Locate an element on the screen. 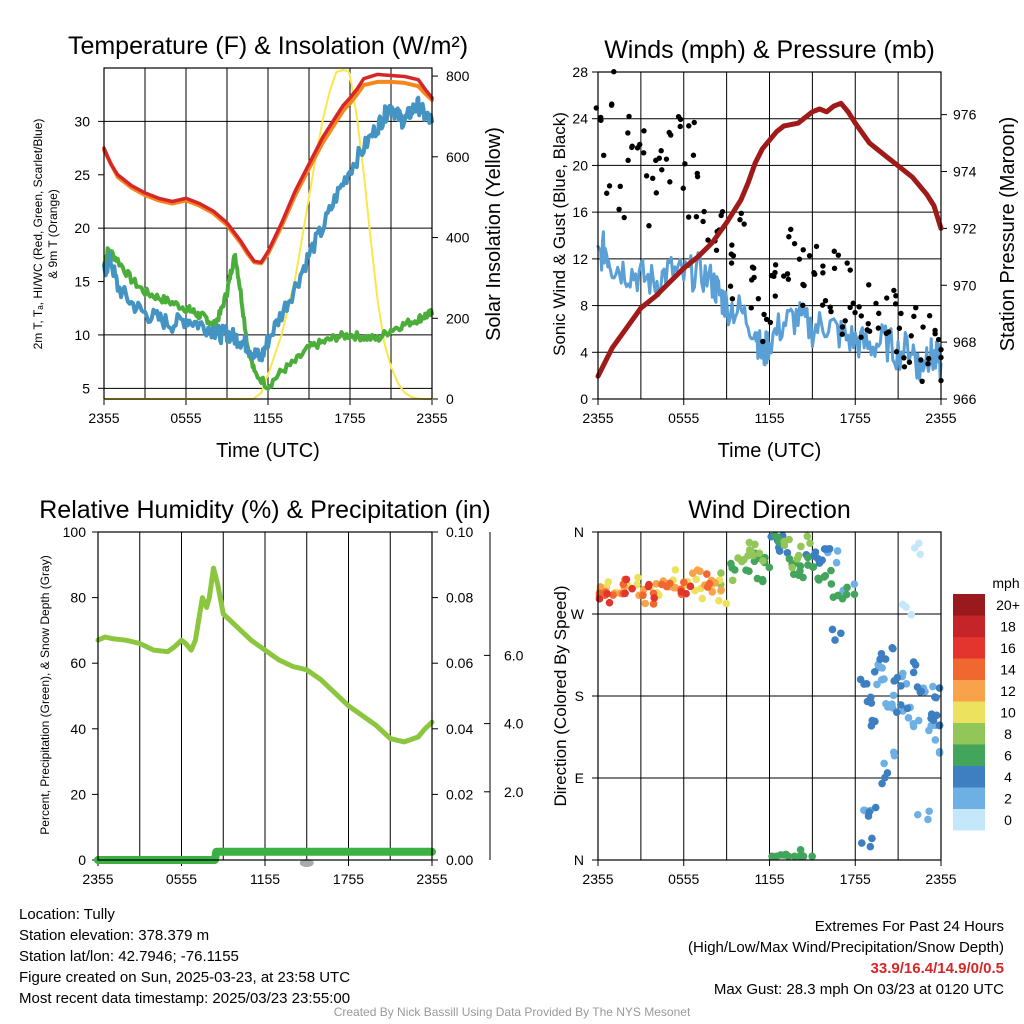 This screenshot has width=1024, height=1024. y-tick-label: 16 is located at coordinates (580, 212).